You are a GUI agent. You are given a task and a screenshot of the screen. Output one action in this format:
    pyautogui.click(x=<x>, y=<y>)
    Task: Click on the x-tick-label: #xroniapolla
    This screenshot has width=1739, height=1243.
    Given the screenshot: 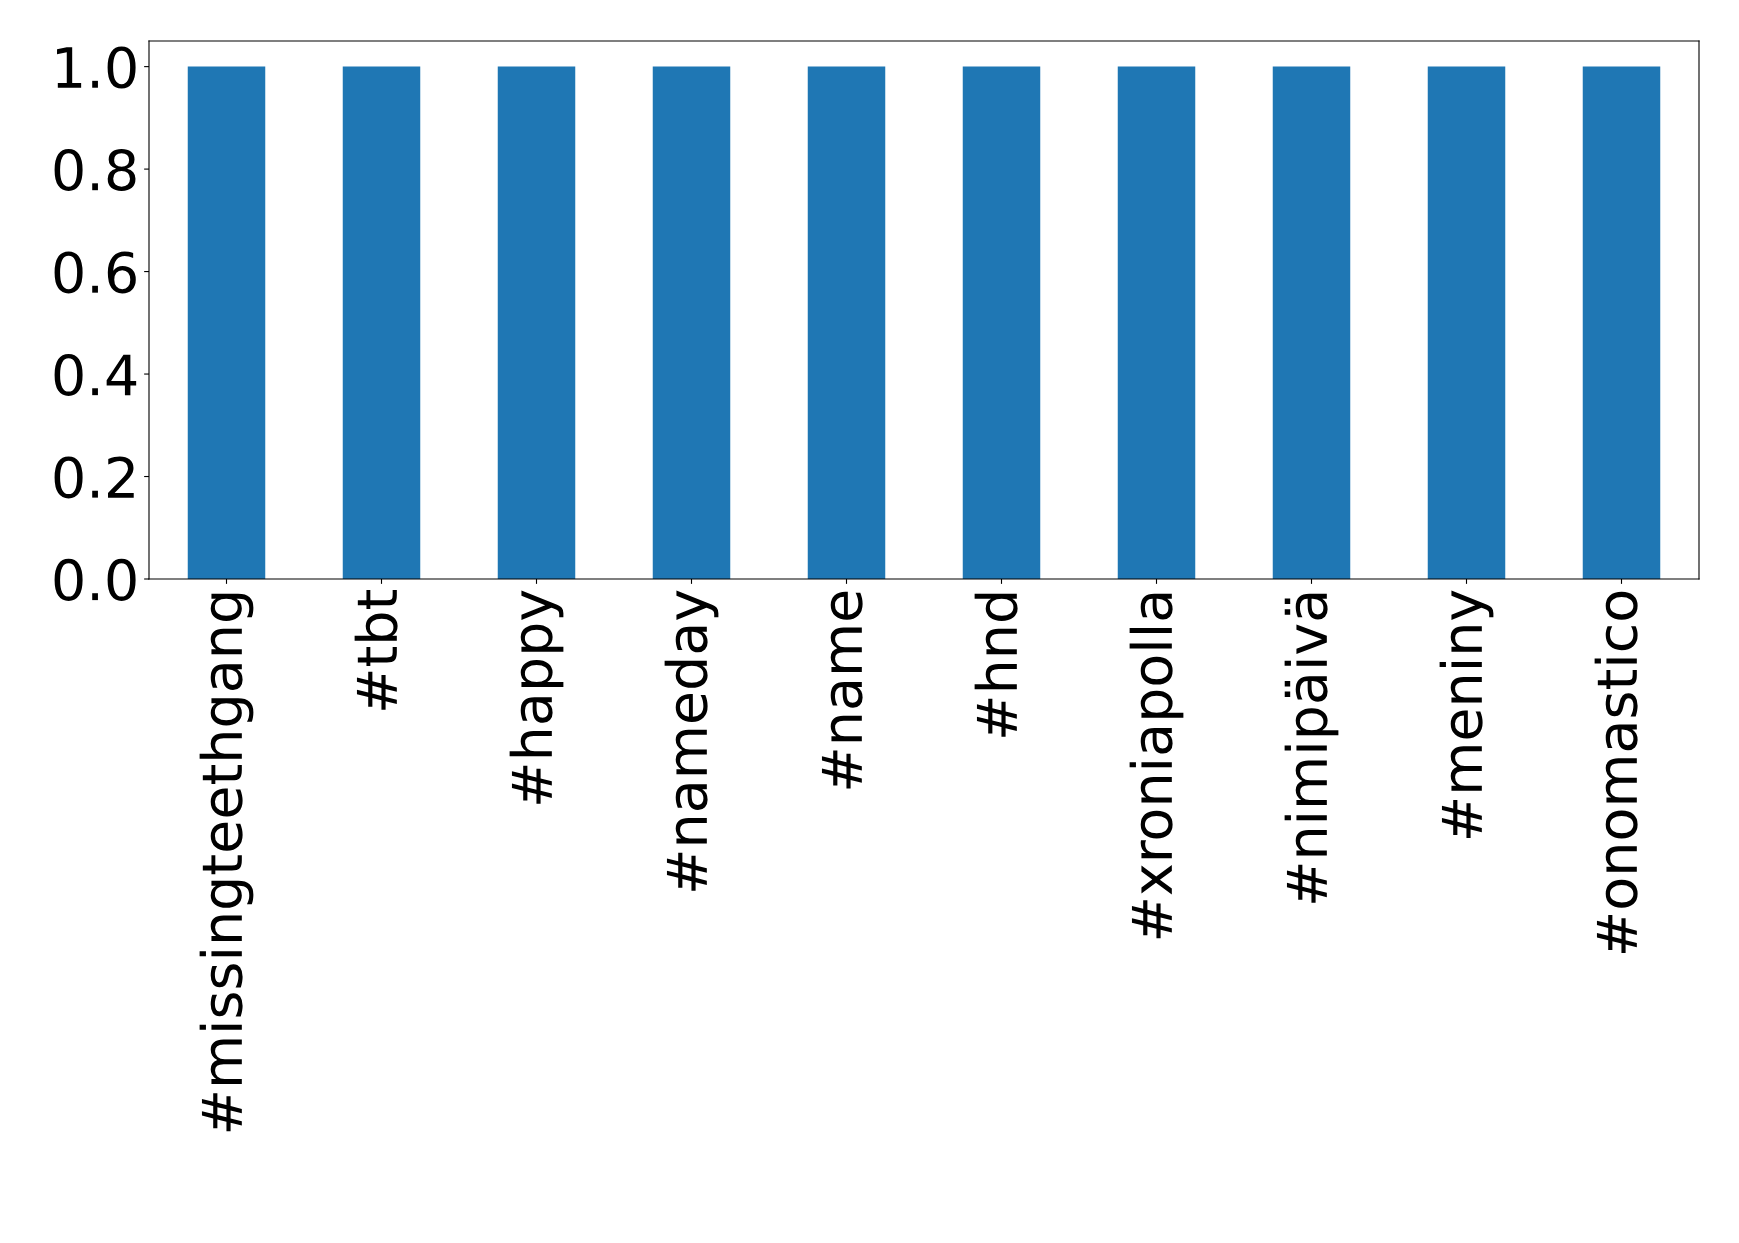 What is the action you would take?
    pyautogui.click(x=1156, y=766)
    